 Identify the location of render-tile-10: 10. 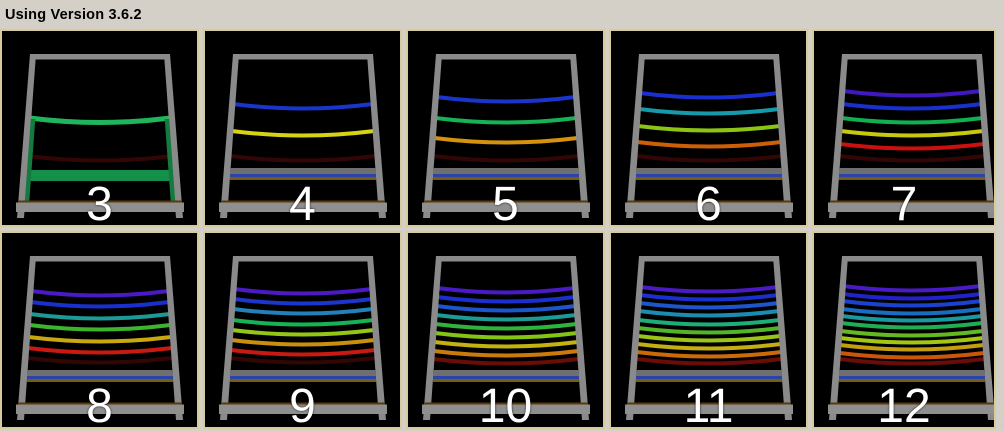
(505, 330).